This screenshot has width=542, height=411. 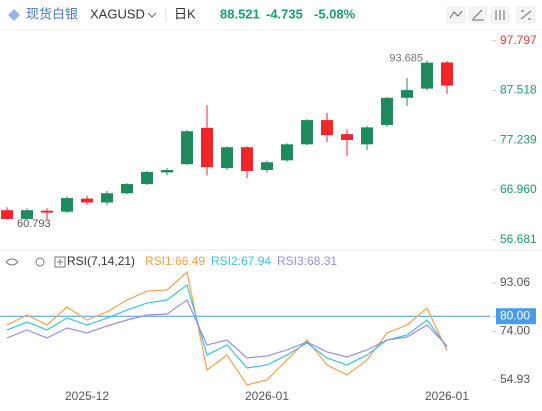 I want to click on y-tick-label: 80.00, so click(x=515, y=315).